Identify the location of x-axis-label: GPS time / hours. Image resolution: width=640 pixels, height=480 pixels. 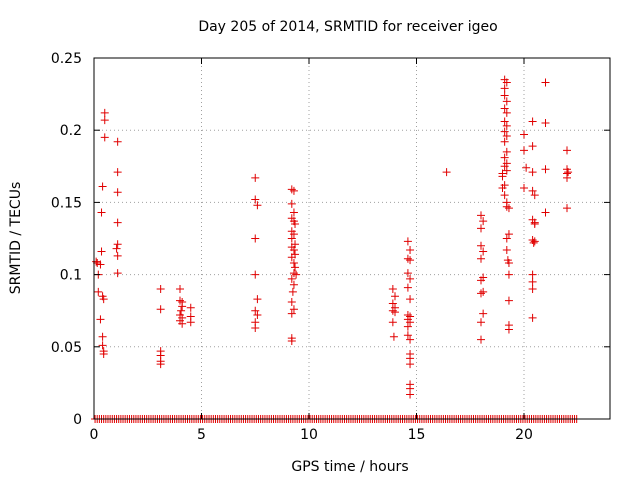
(349, 467).